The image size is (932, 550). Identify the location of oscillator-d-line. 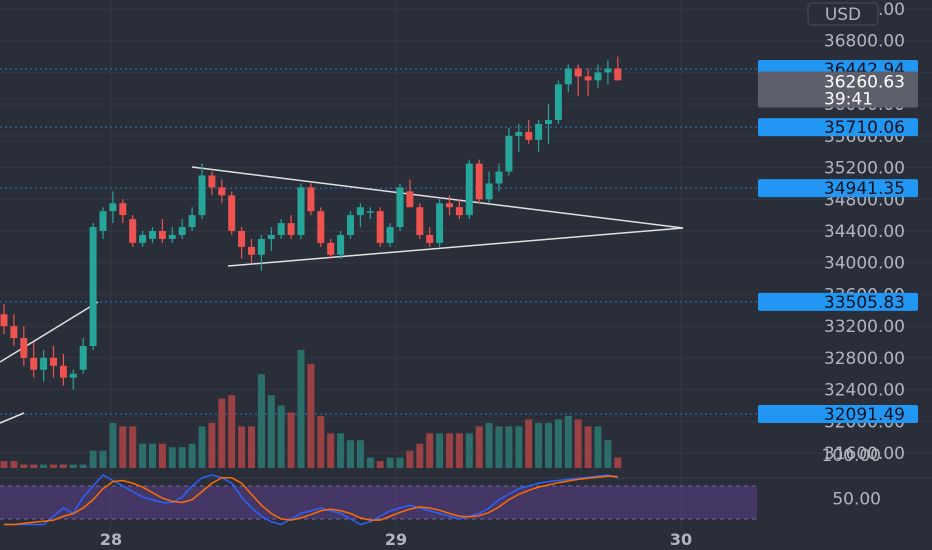
(311, 500).